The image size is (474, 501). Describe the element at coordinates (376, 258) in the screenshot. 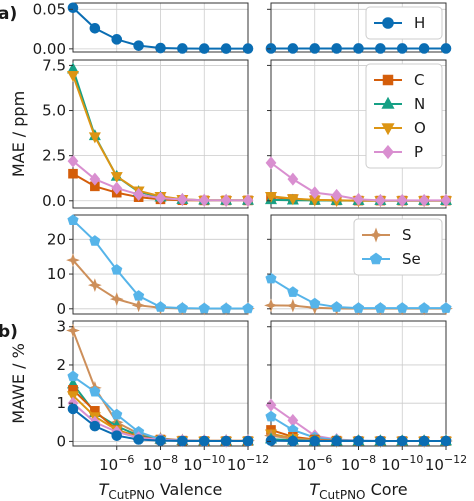

I see `legend-marker-Se` at that location.